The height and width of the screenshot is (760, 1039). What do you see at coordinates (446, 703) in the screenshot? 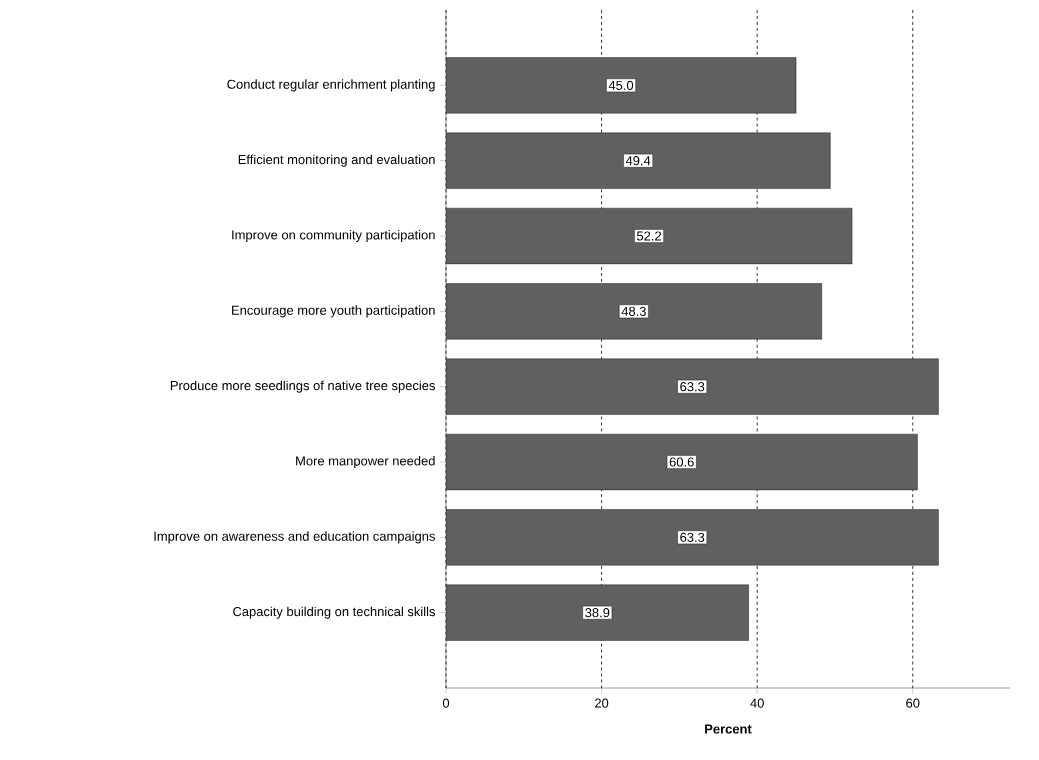
I see `x-tick-label: 0` at bounding box center [446, 703].